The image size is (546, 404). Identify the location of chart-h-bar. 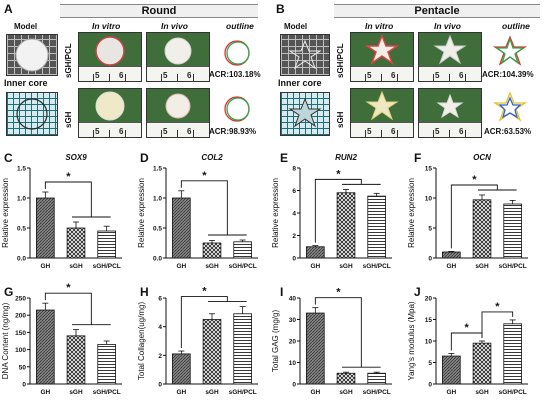
(242, 349).